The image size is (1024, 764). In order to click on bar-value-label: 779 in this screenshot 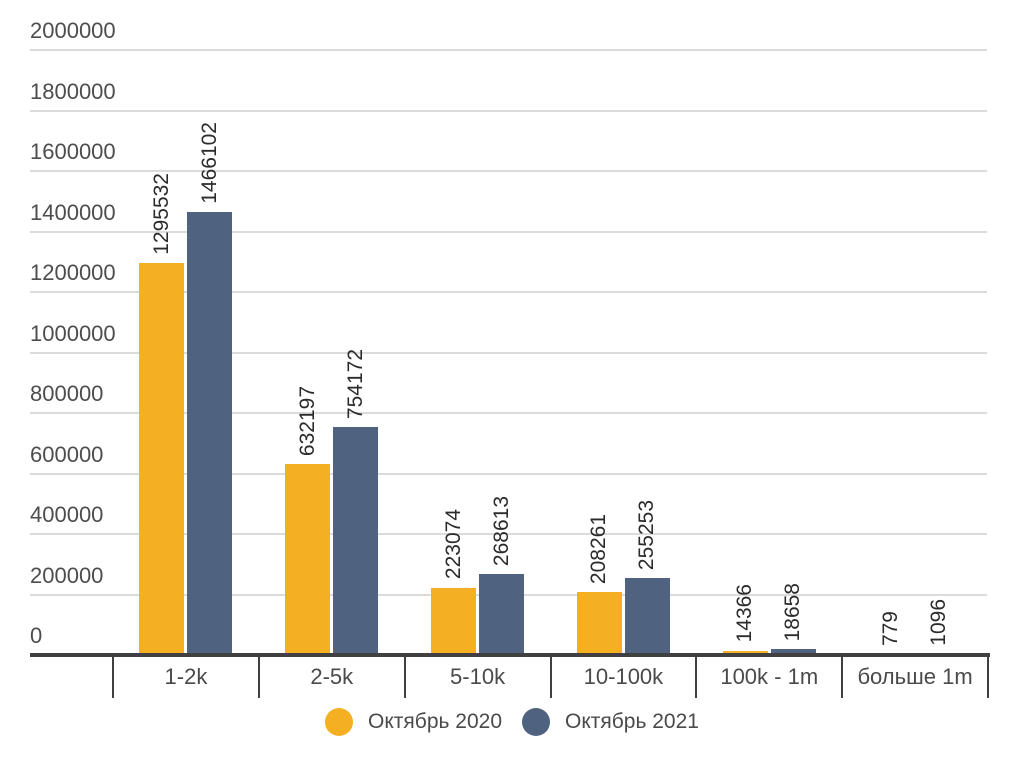, I will do `click(891, 629)`.